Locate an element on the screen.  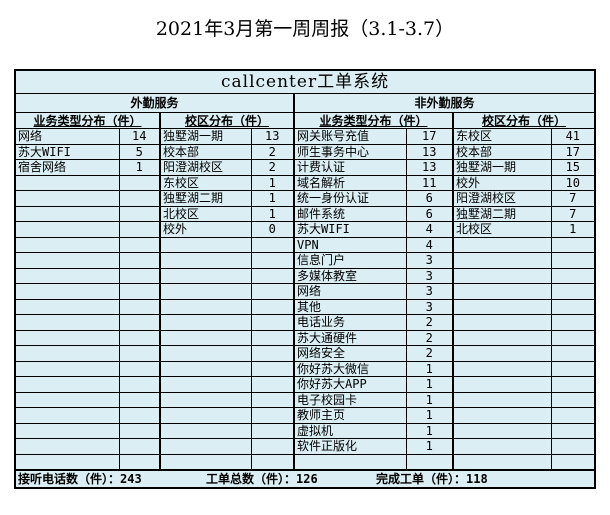
field-campus-count: 2 is located at coordinates (272, 151).